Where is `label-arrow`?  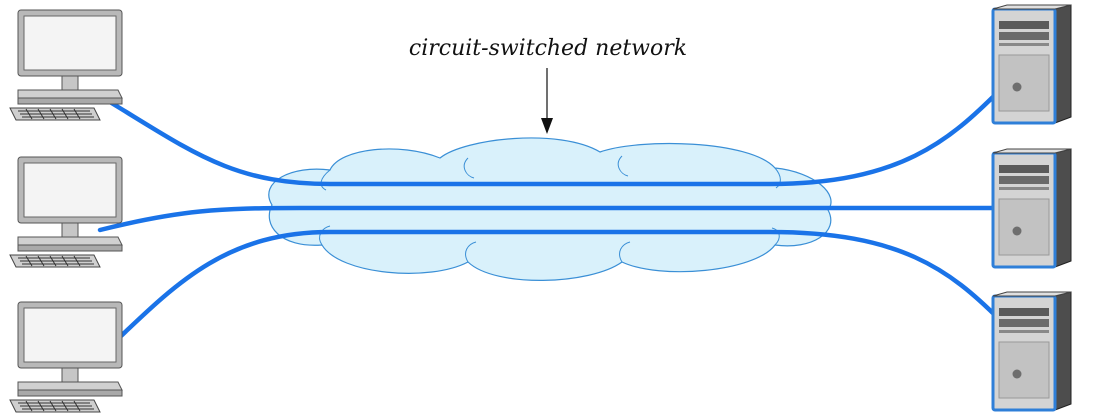 label-arrow is located at coordinates (547, 101).